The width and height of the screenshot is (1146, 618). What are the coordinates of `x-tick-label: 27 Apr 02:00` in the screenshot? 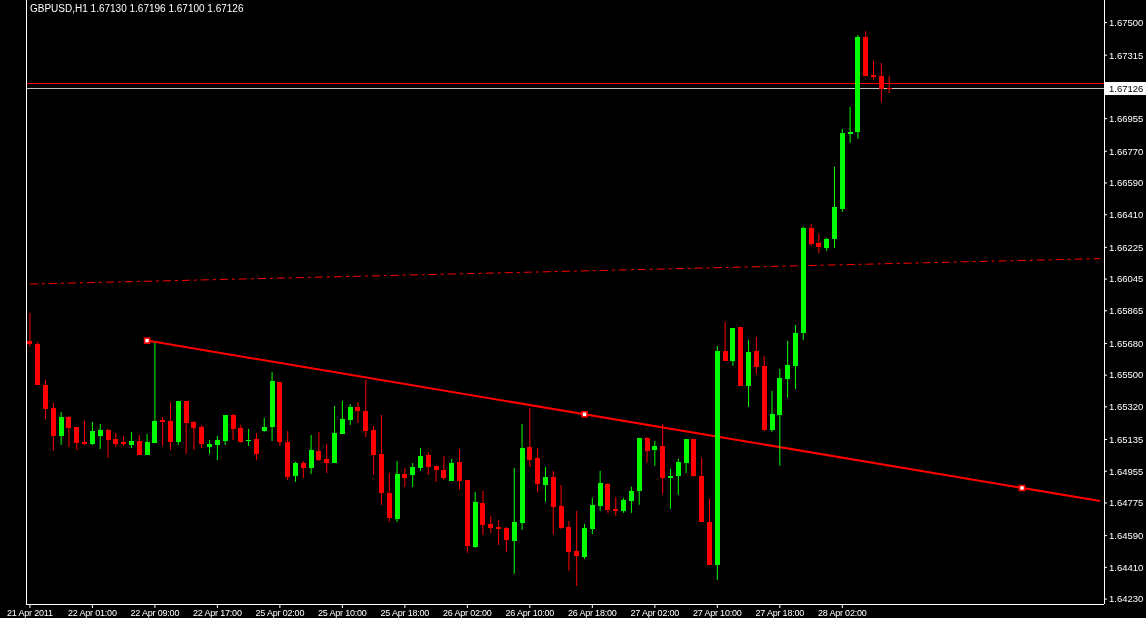 It's located at (655, 613).